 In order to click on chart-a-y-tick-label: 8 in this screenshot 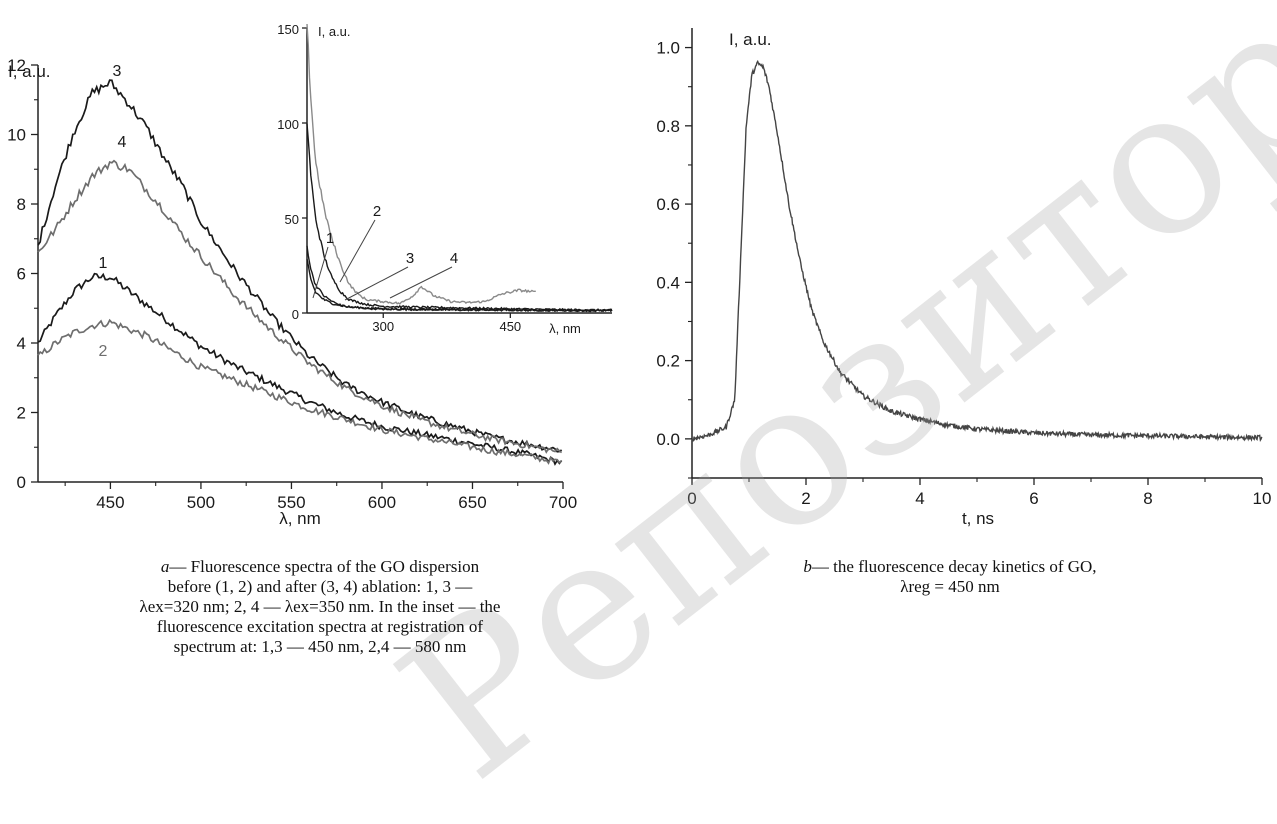, I will do `click(21, 204)`.